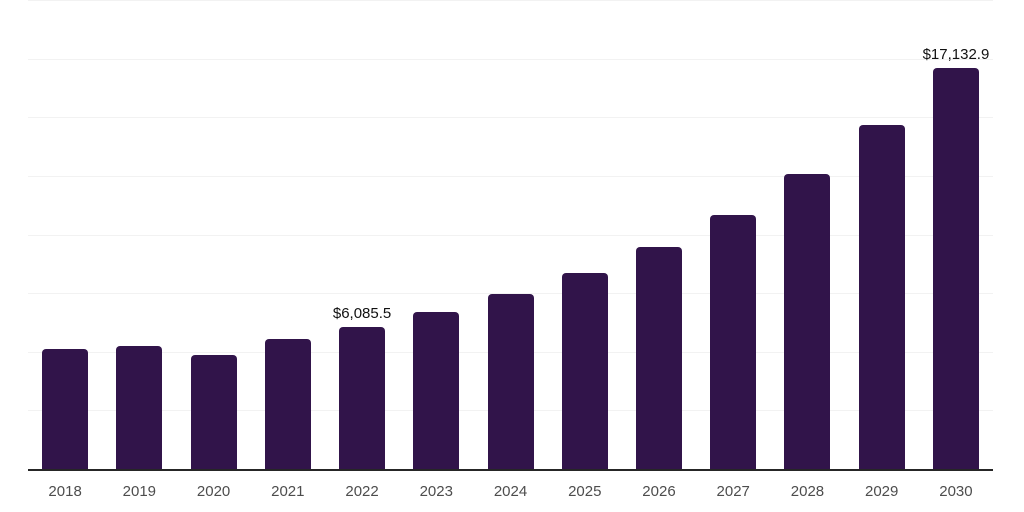  What do you see at coordinates (288, 491) in the screenshot?
I see `x-tick-label-2021: 2021` at bounding box center [288, 491].